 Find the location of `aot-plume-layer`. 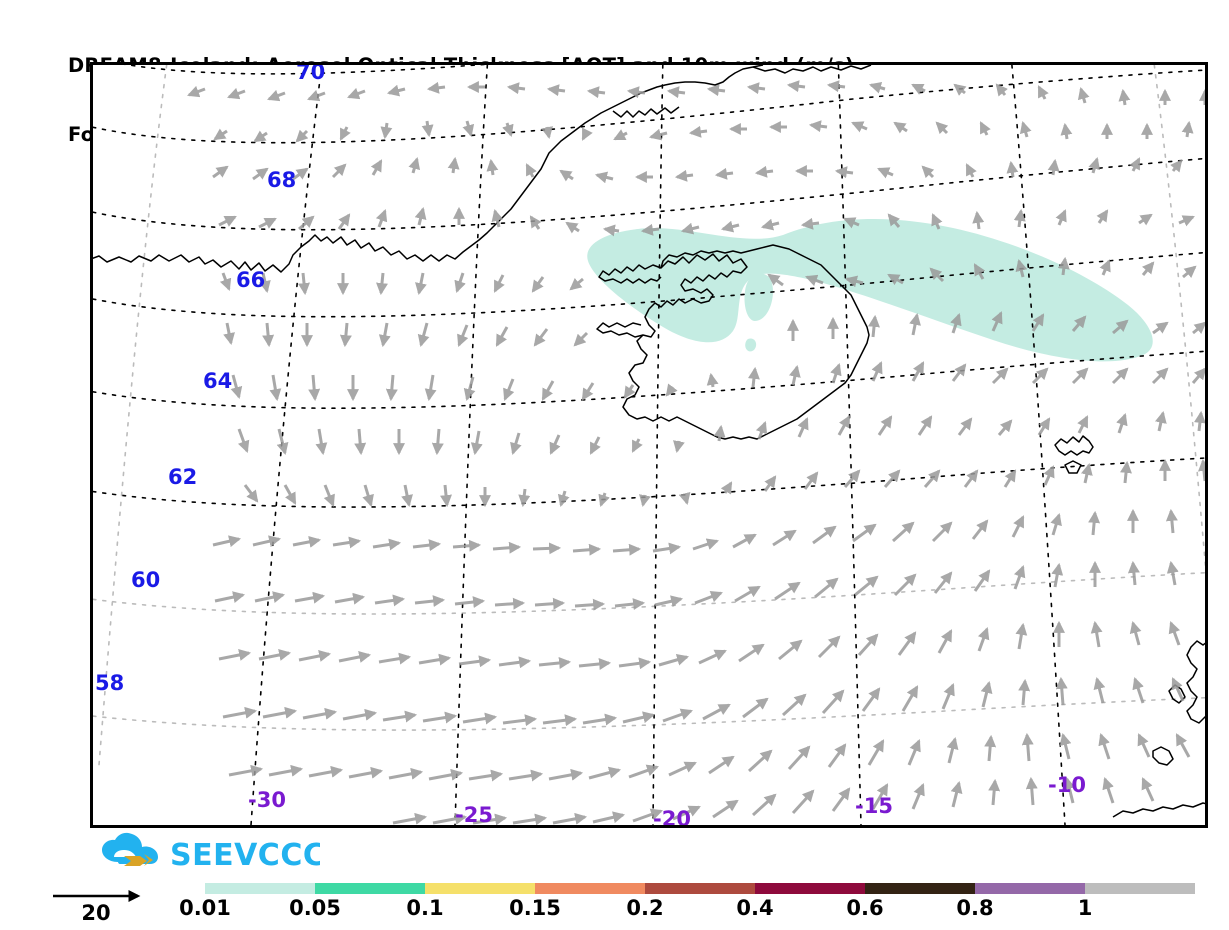

aot-plume-layer is located at coordinates (870, 290).